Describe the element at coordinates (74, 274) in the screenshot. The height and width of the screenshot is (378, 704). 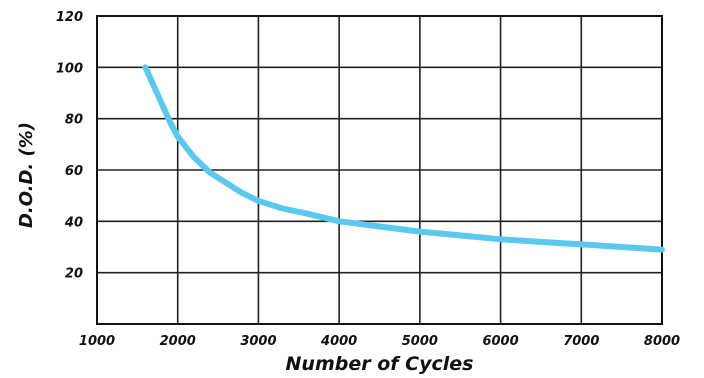
I see `y-tick-label: 20` at that location.